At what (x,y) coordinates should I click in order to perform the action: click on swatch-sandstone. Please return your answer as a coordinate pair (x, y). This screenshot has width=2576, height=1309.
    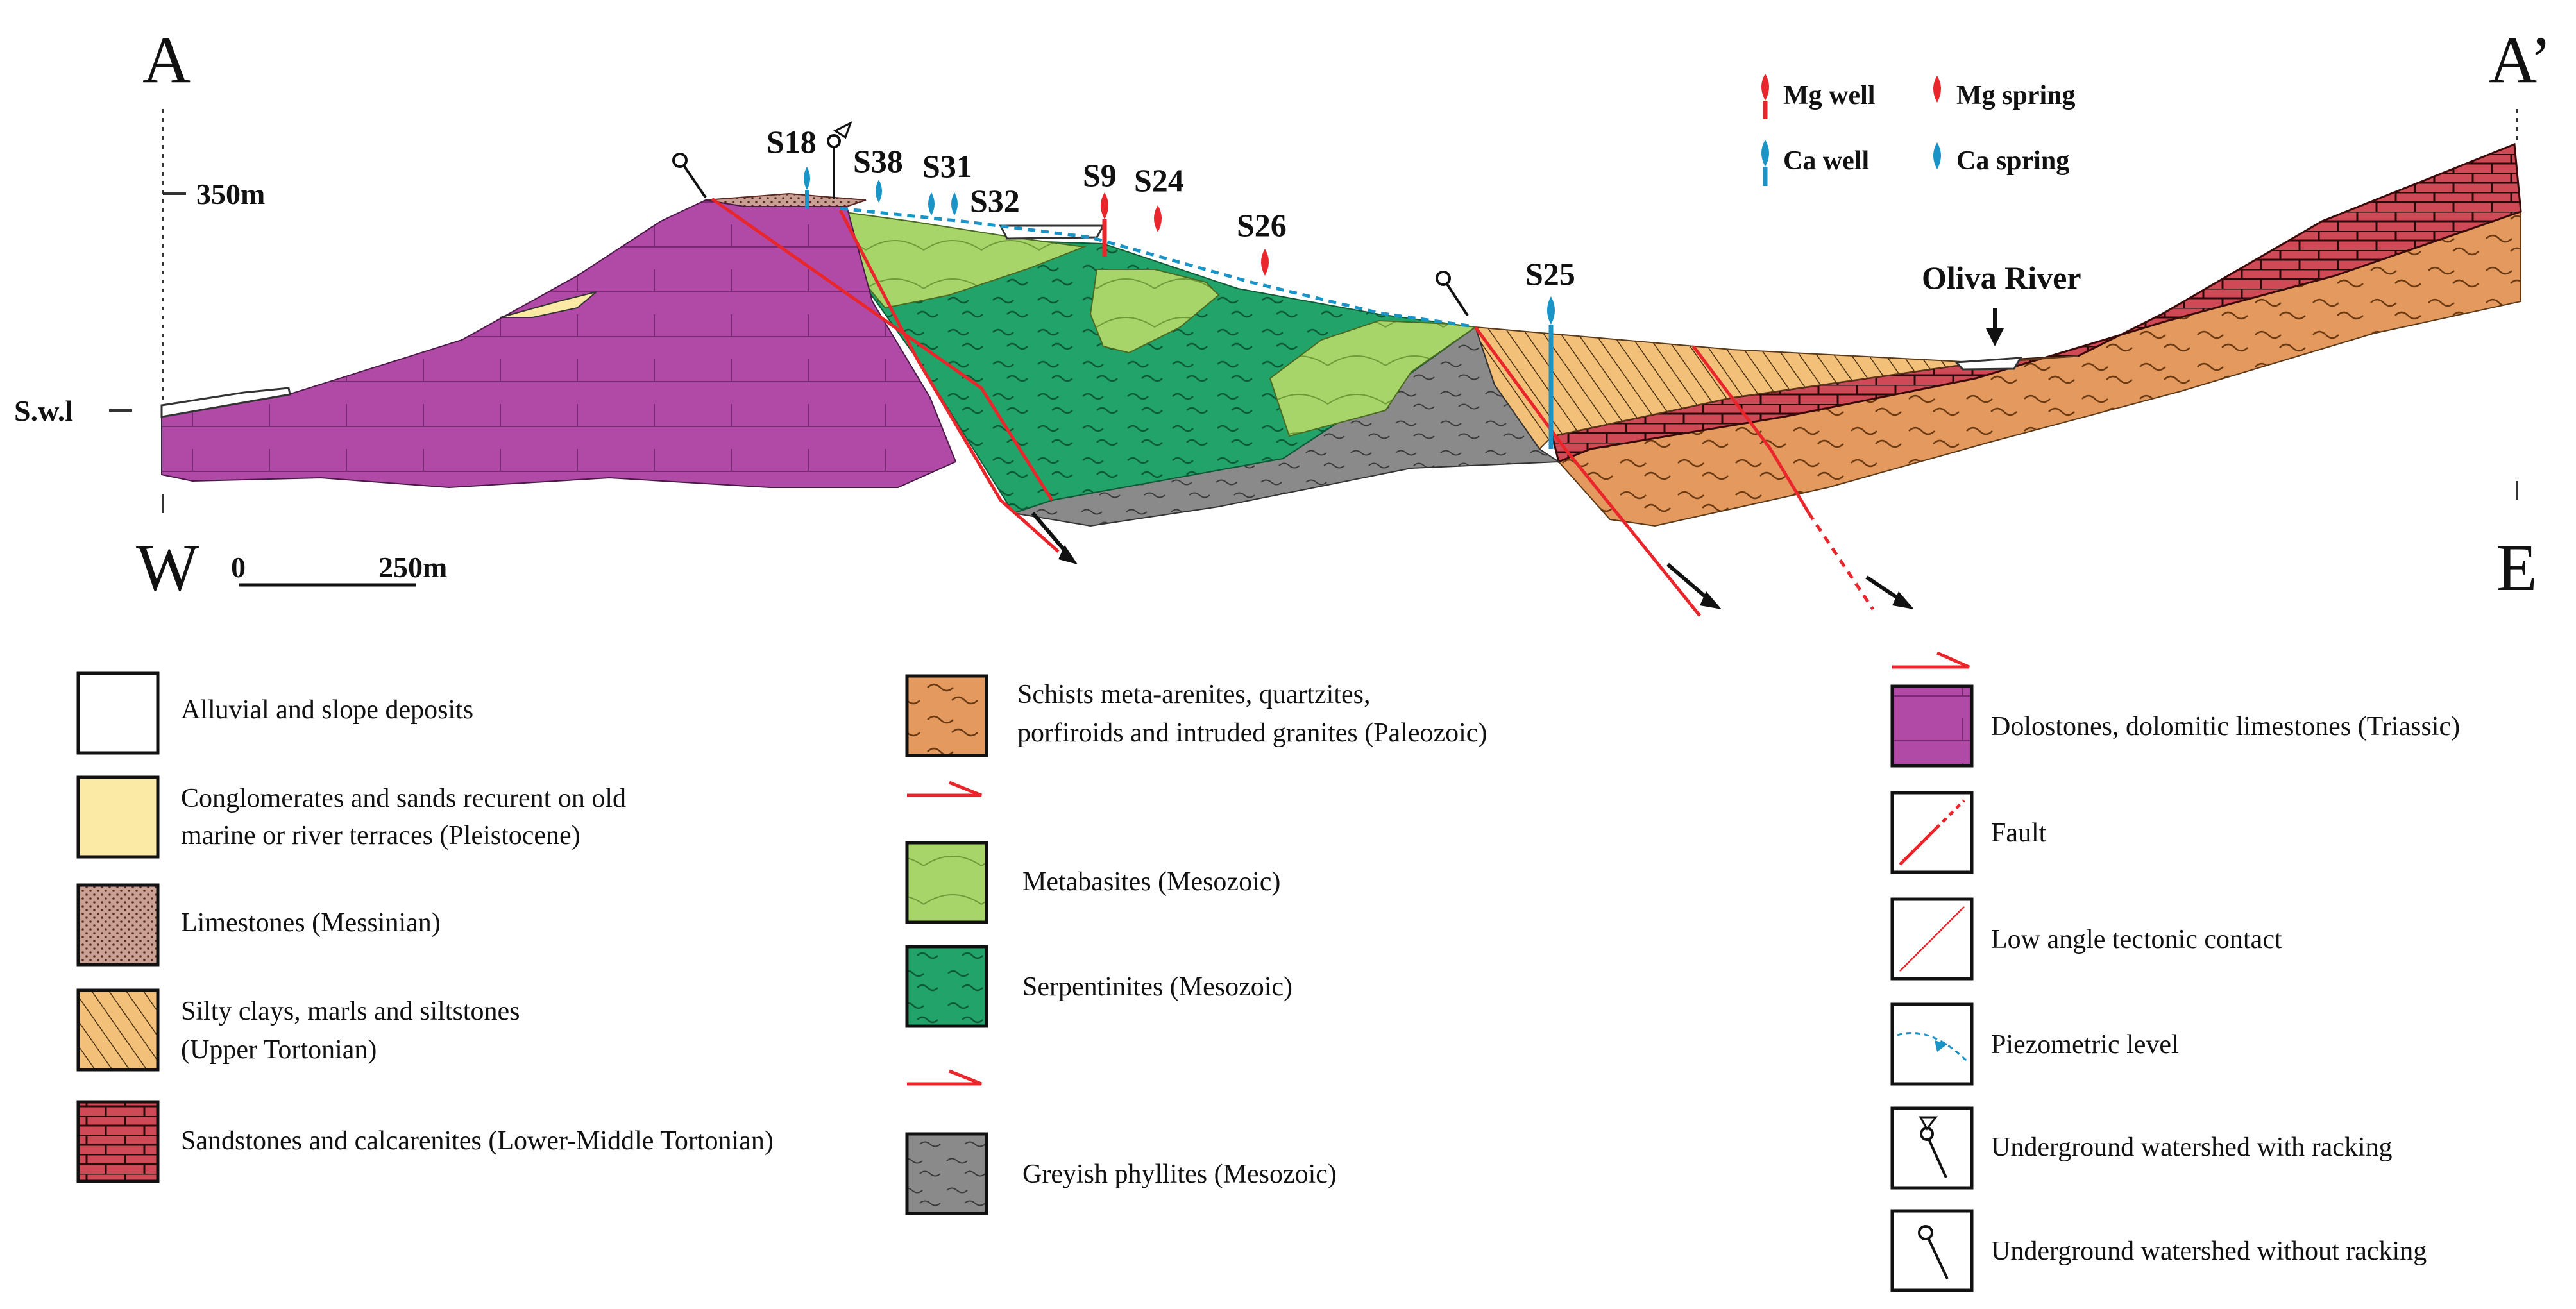
    Looking at the image, I should click on (118, 1141).